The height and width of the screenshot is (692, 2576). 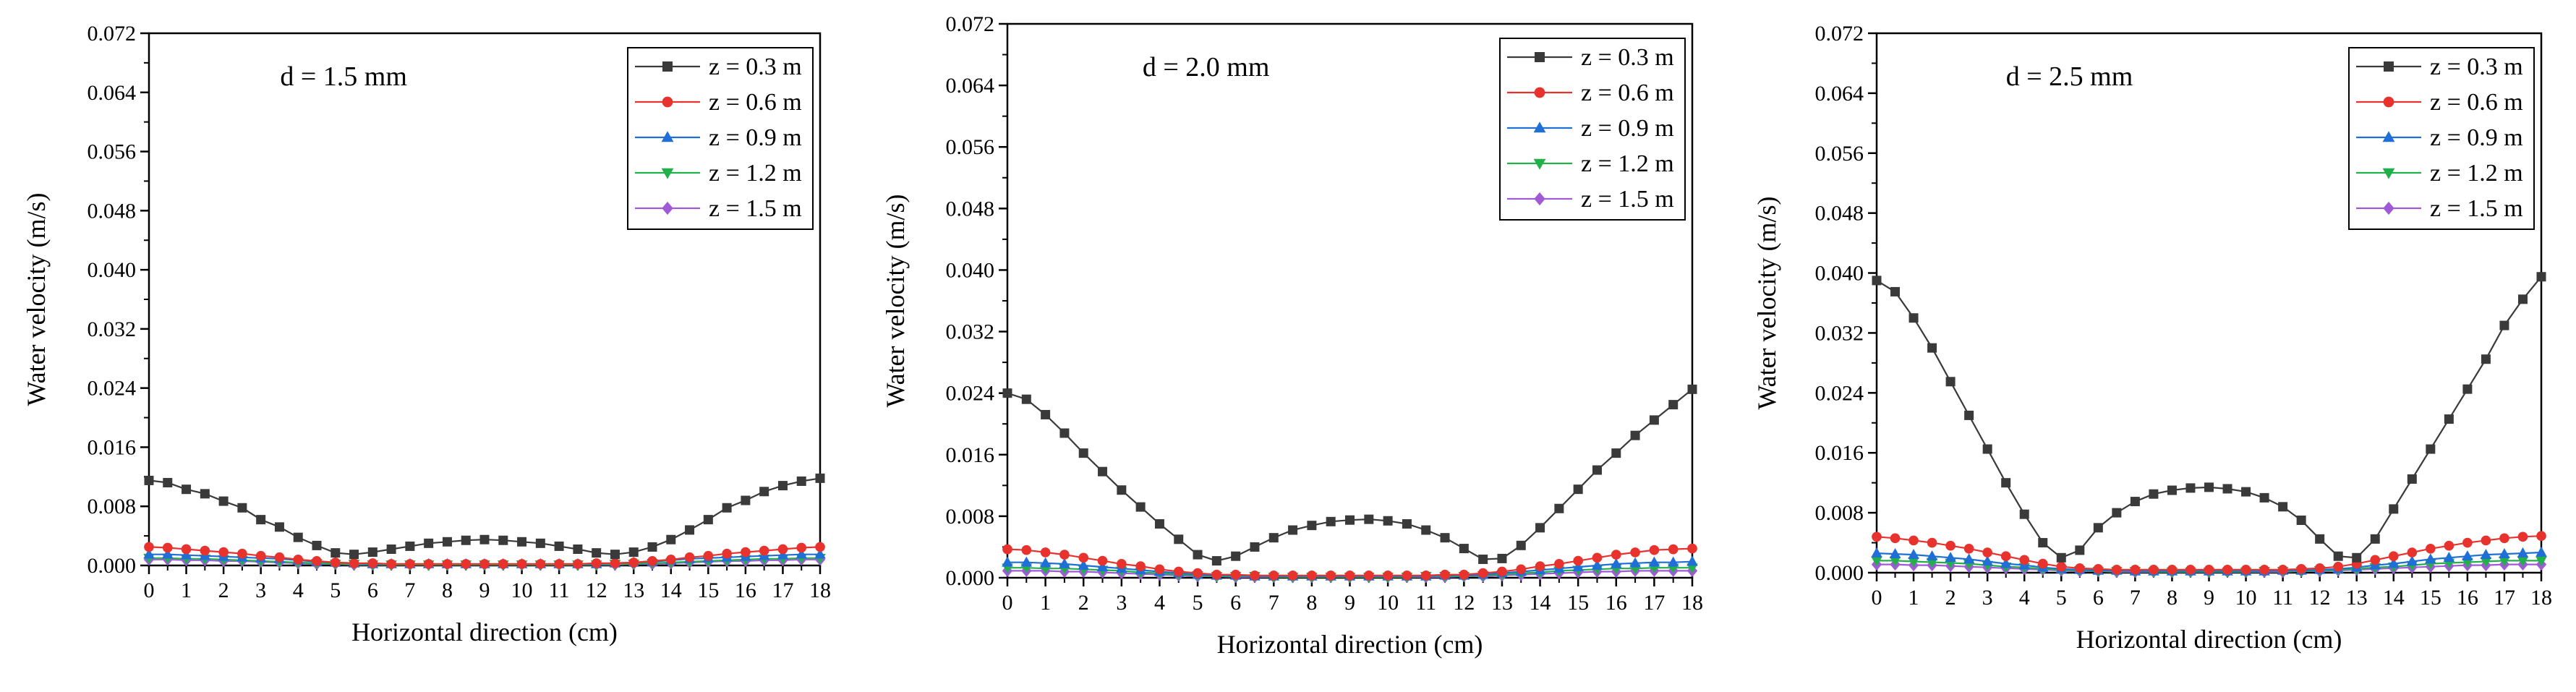 I want to click on x-axis-title: Horizontal direction (cm), so click(x=2209, y=640).